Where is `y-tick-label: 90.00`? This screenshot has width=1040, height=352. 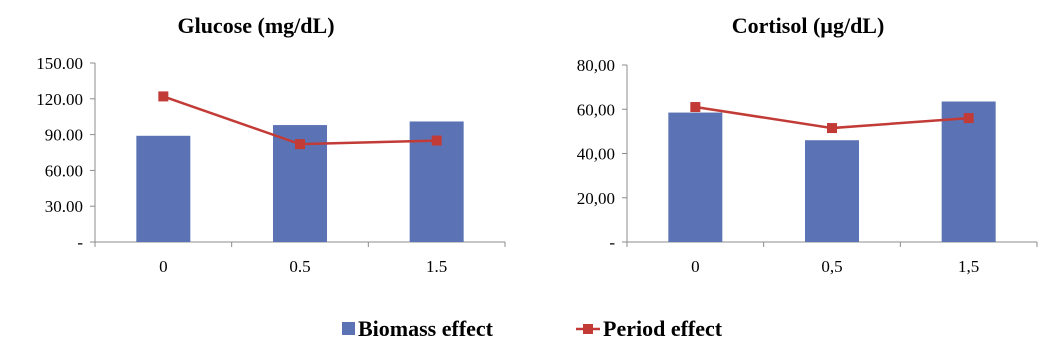 y-tick-label: 90.00 is located at coordinates (64, 135).